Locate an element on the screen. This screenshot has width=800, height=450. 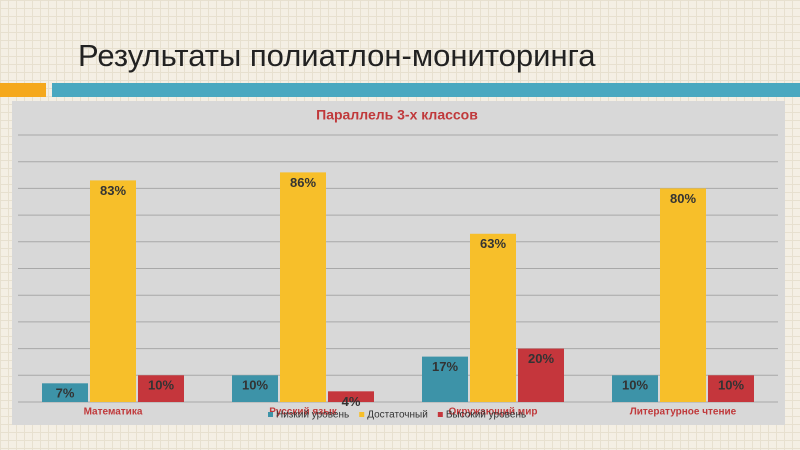
value-label: 86% is located at coordinates (303, 182).